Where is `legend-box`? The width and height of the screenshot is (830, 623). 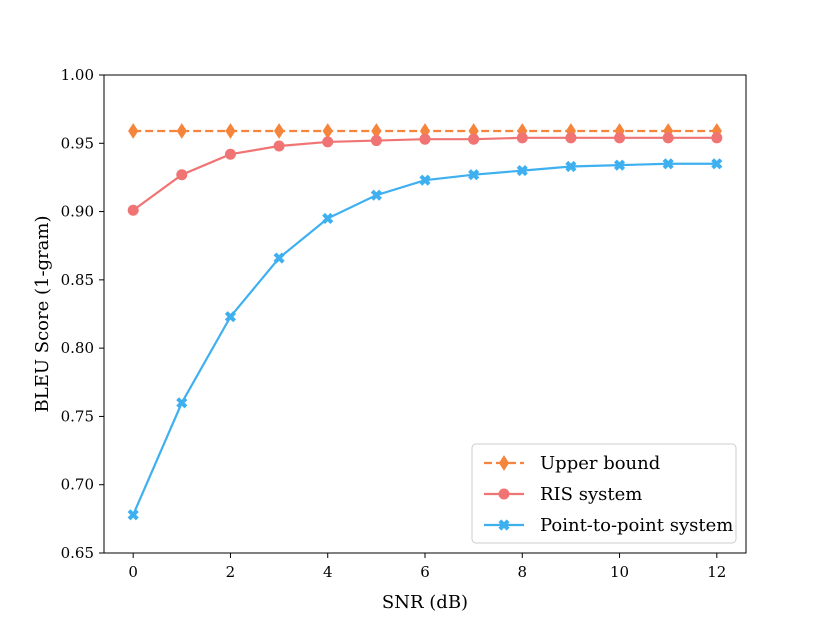 legend-box is located at coordinates (604, 493).